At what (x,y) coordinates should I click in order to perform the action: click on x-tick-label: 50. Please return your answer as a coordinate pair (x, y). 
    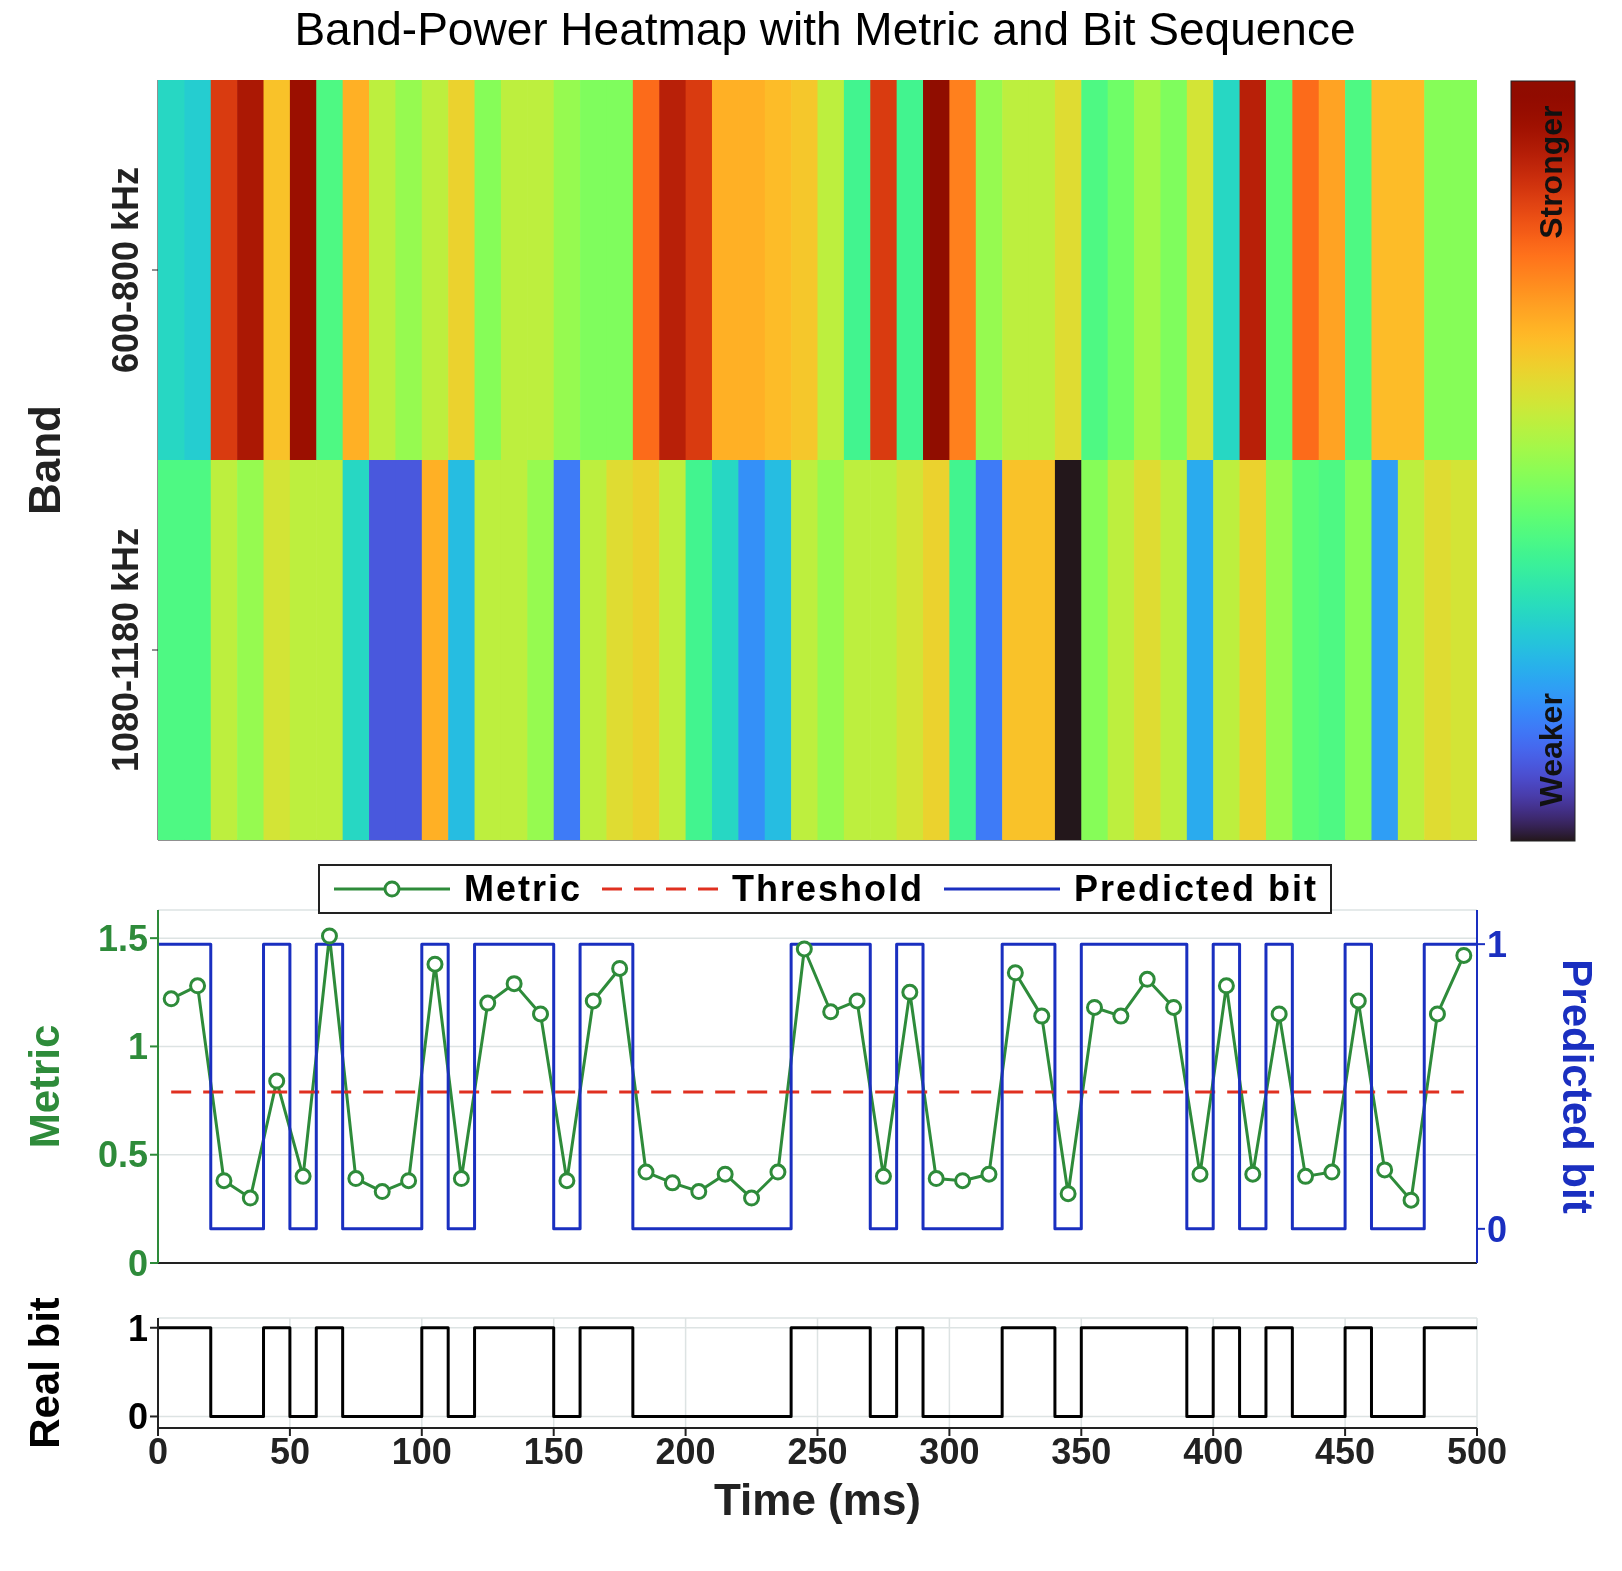
    Looking at the image, I should click on (289, 1451).